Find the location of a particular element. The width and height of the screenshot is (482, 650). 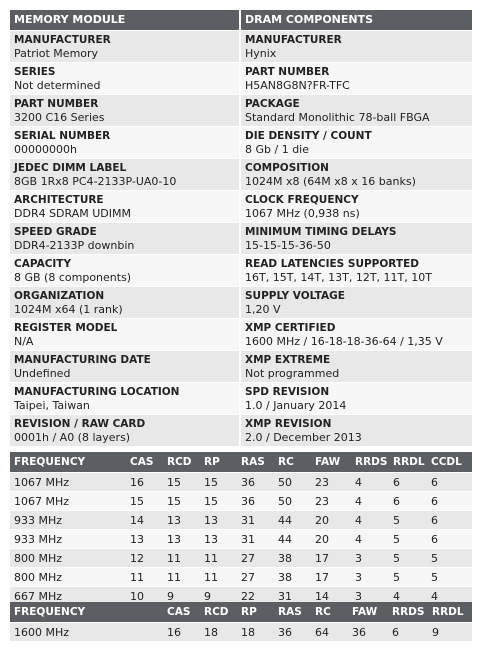

jedec-cell: 12 is located at coordinates (144, 558).